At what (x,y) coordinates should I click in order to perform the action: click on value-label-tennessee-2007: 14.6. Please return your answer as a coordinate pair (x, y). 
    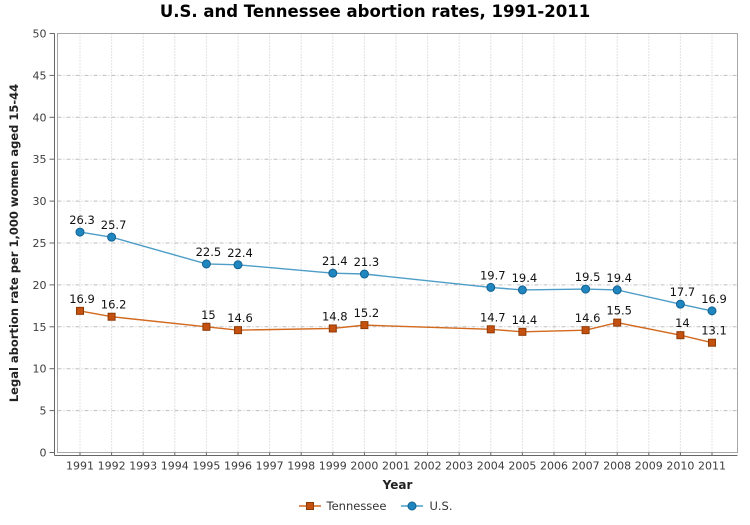
    Looking at the image, I should click on (588, 318).